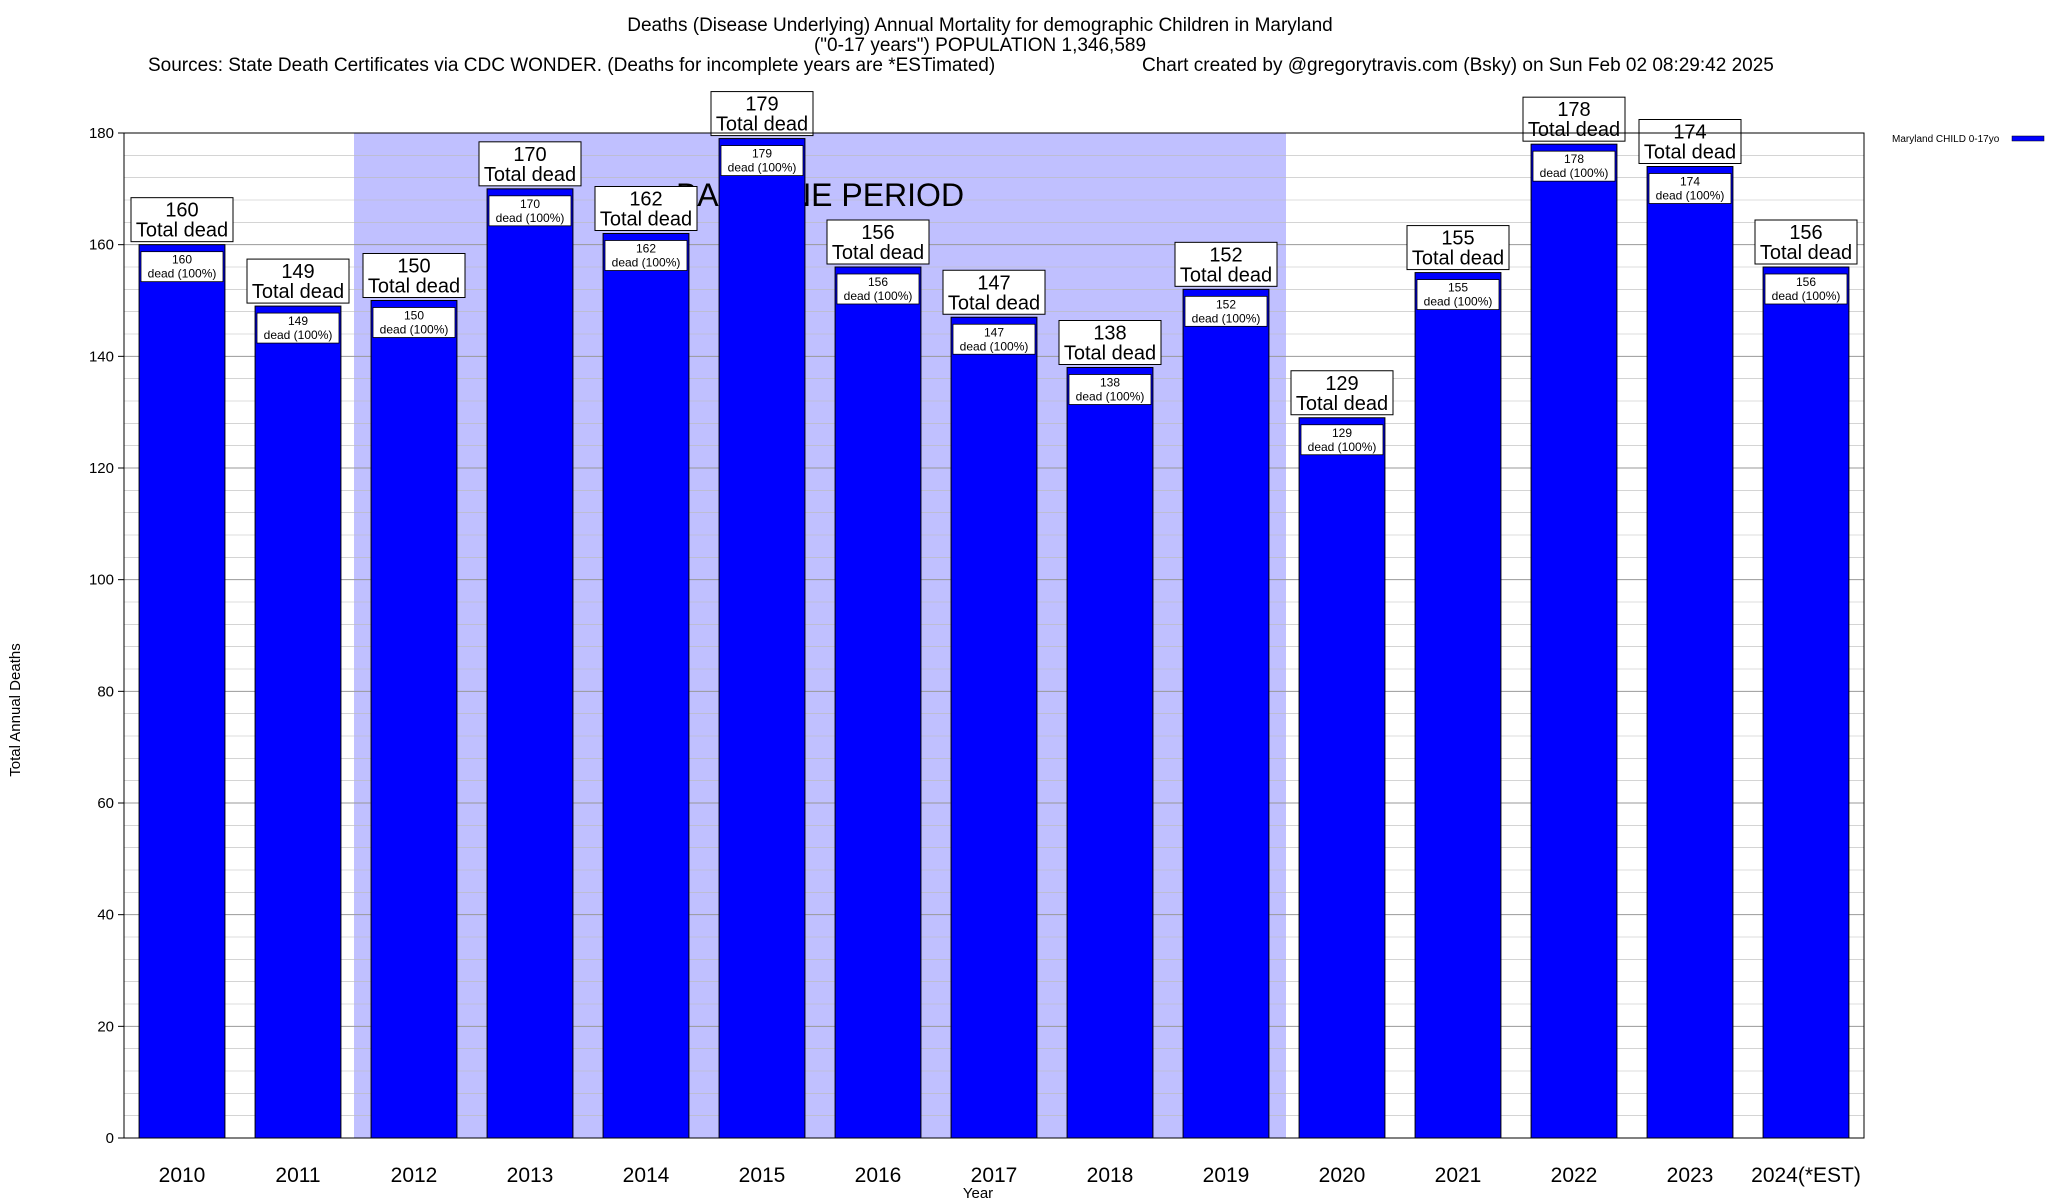  I want to click on total-label-box-2016, so click(878, 242).